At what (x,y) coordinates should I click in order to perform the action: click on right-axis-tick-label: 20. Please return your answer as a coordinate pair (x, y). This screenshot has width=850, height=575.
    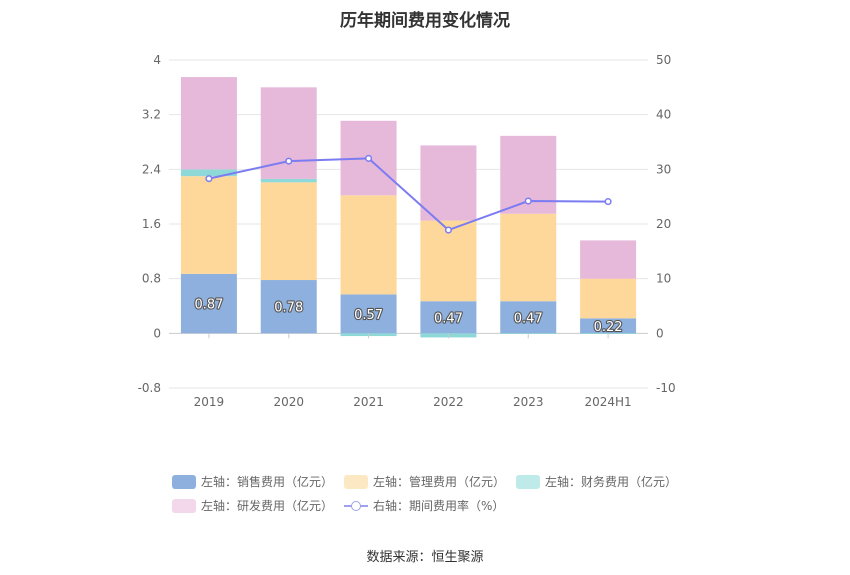
    Looking at the image, I should click on (663, 224).